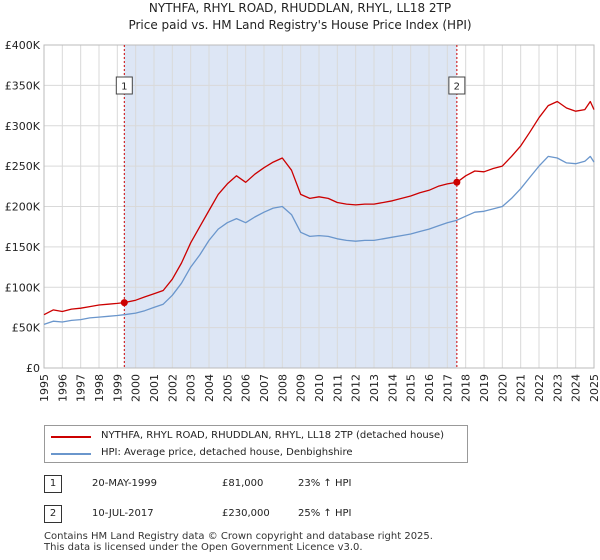 This screenshot has width=600, height=560. I want to click on x-tick-label: 2021, so click(521, 388).